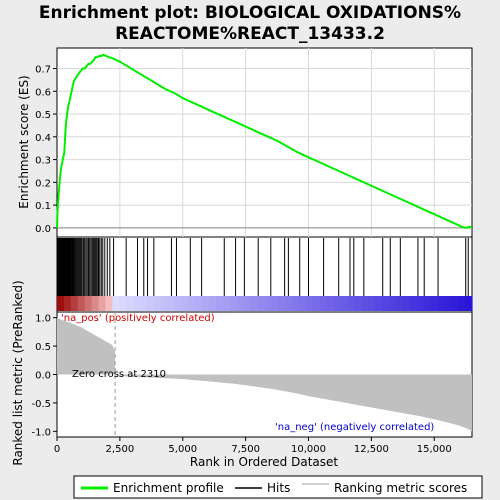  I want to click on metric-y-tick-label: -0.5, so click(41, 404).